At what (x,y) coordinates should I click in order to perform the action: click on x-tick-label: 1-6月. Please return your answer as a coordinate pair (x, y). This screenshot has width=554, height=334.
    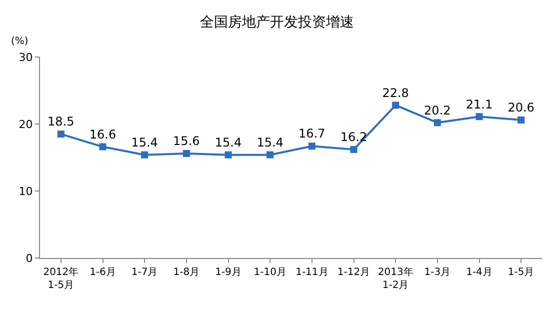
    Looking at the image, I should click on (103, 272).